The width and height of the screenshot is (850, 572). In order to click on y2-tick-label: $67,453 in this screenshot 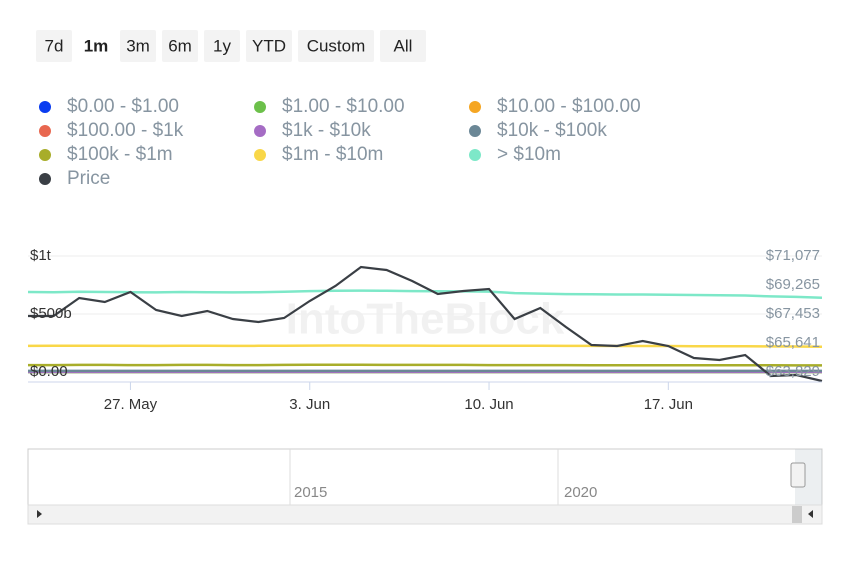, I will do `click(793, 313)`.